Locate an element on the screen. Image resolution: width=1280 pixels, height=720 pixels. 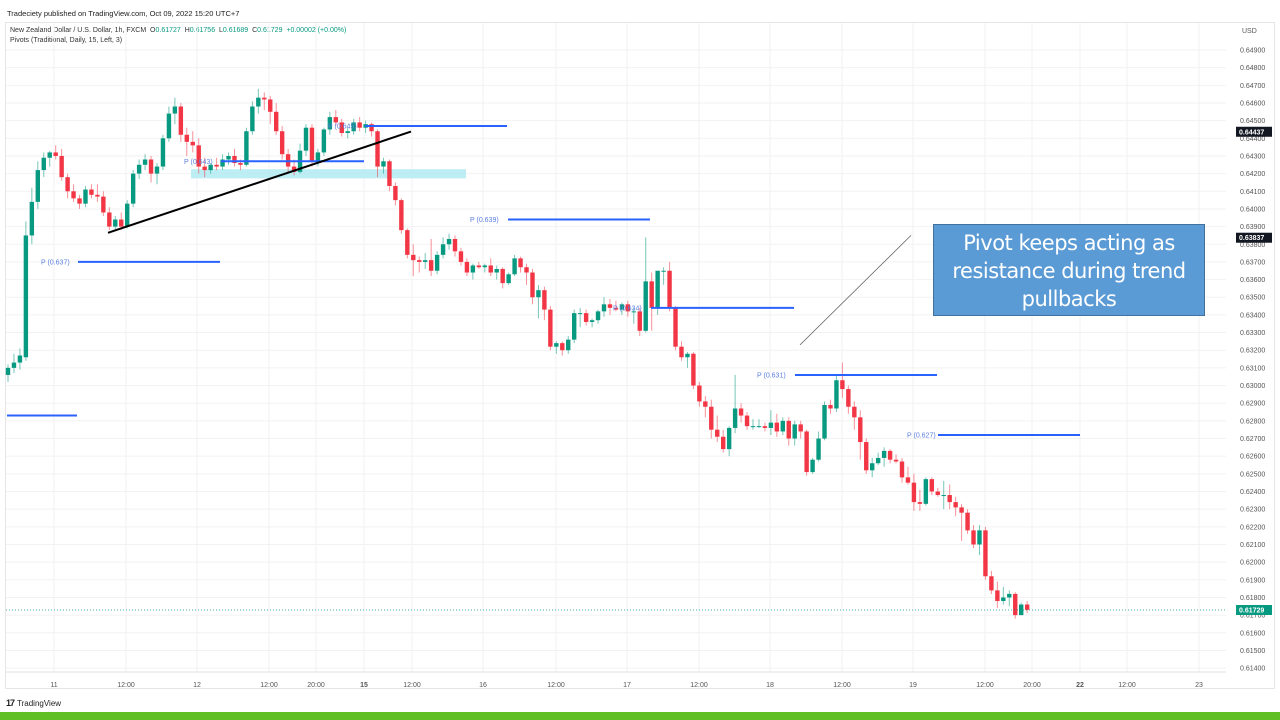
currency-label: USD is located at coordinates (1249, 31).